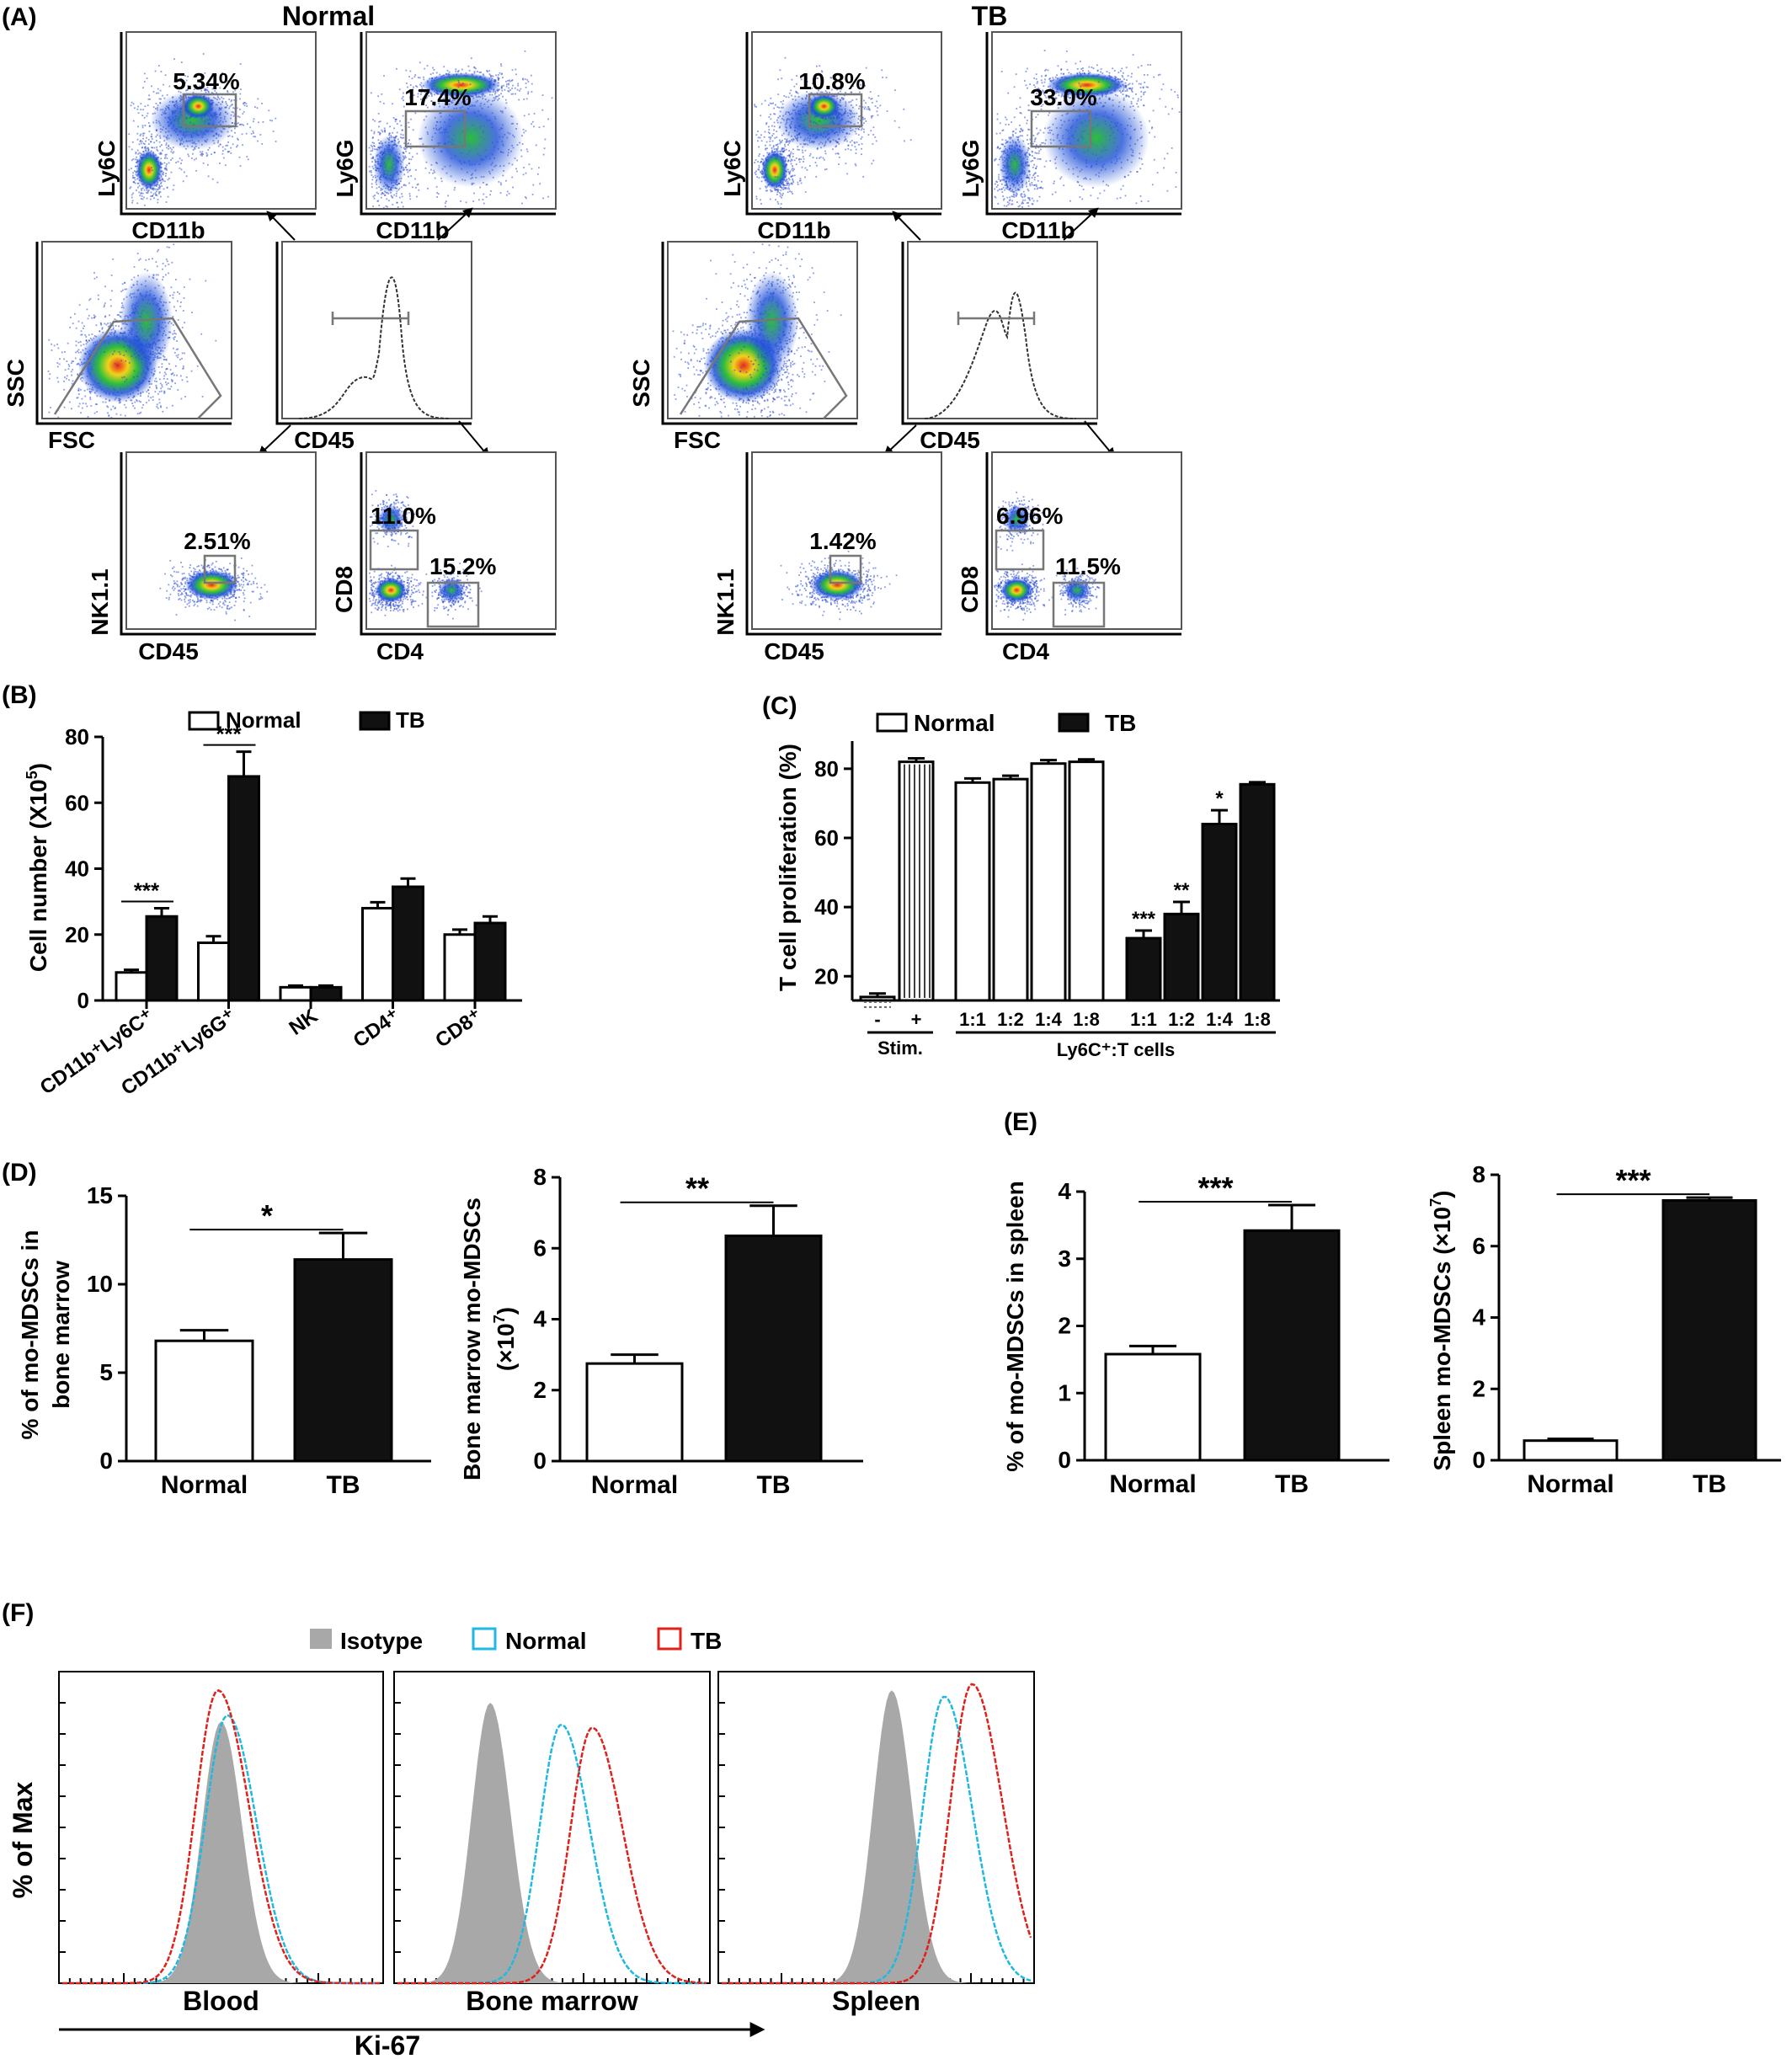 The width and height of the screenshot is (1792, 2059). I want to click on gate-arrow, so click(474, 439).